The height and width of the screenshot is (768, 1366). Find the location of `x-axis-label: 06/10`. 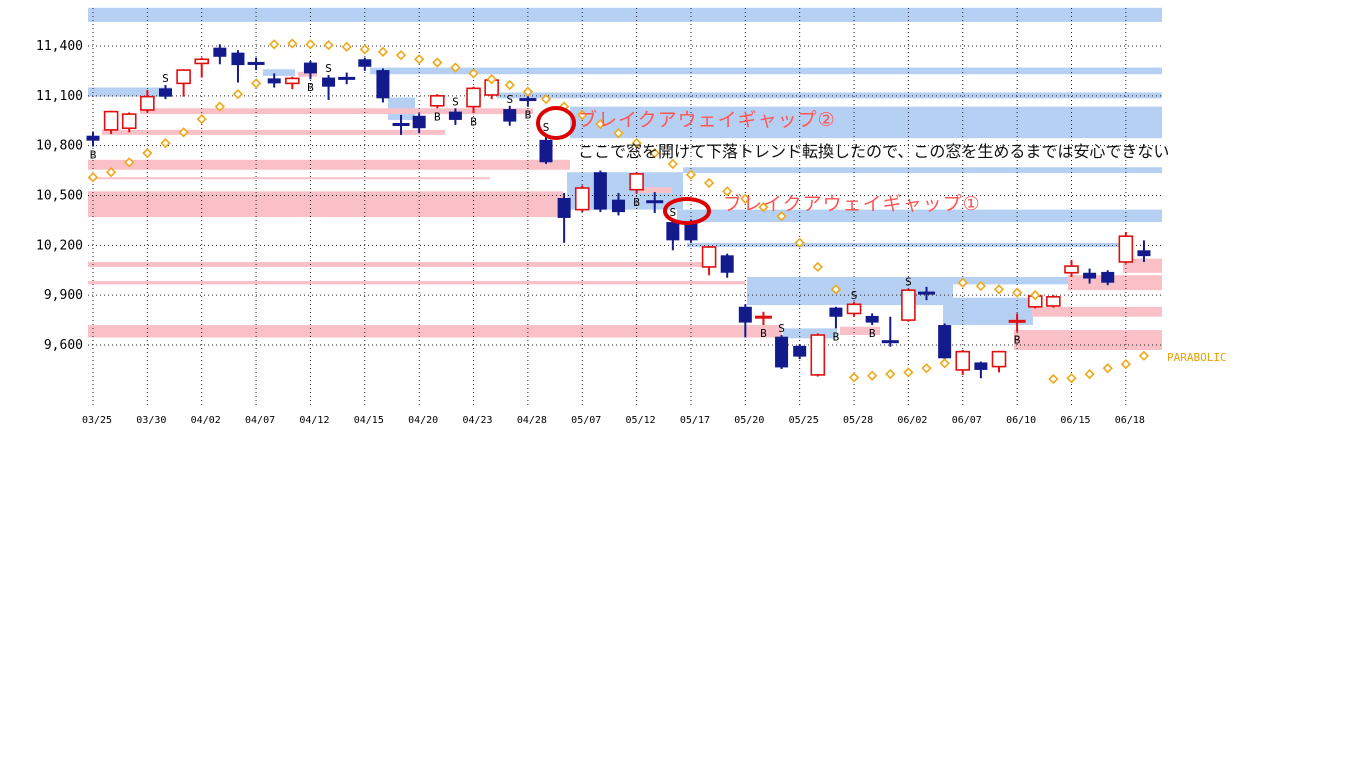

x-axis-label: 06/10 is located at coordinates (1021, 420).